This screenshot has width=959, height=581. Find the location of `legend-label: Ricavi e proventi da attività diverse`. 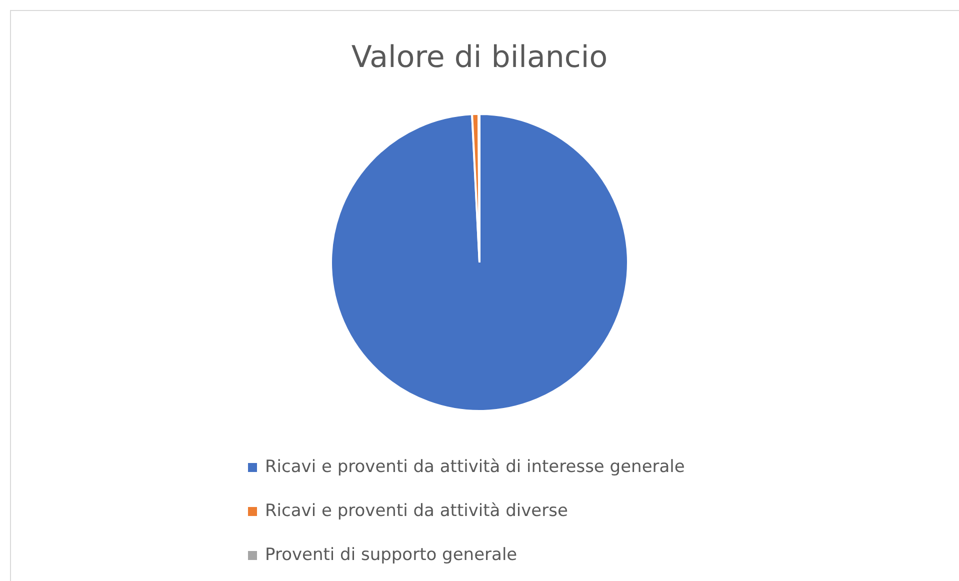

legend-label: Ricavi e proventi da attività diverse is located at coordinates (416, 511).